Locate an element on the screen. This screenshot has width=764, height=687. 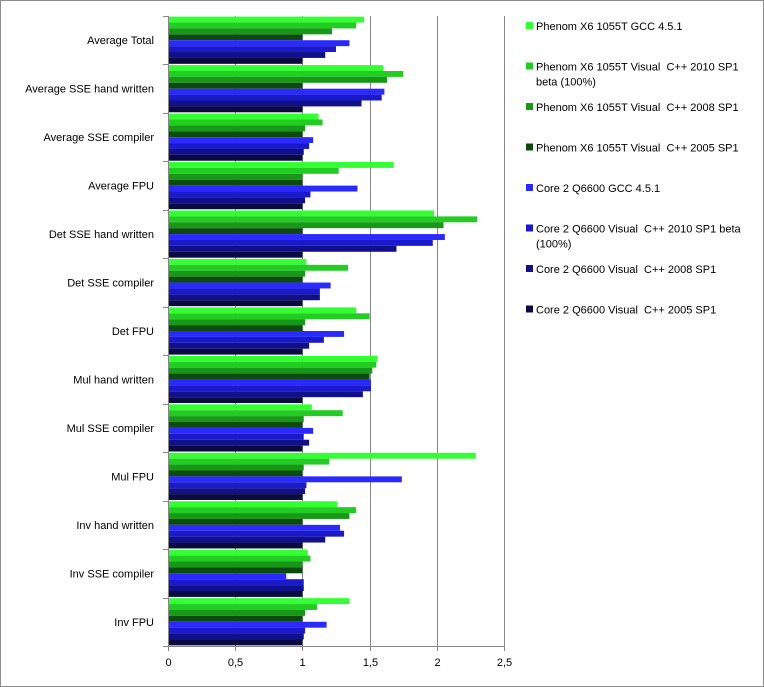
x-tick-label: 2,5 is located at coordinates (504, 663).